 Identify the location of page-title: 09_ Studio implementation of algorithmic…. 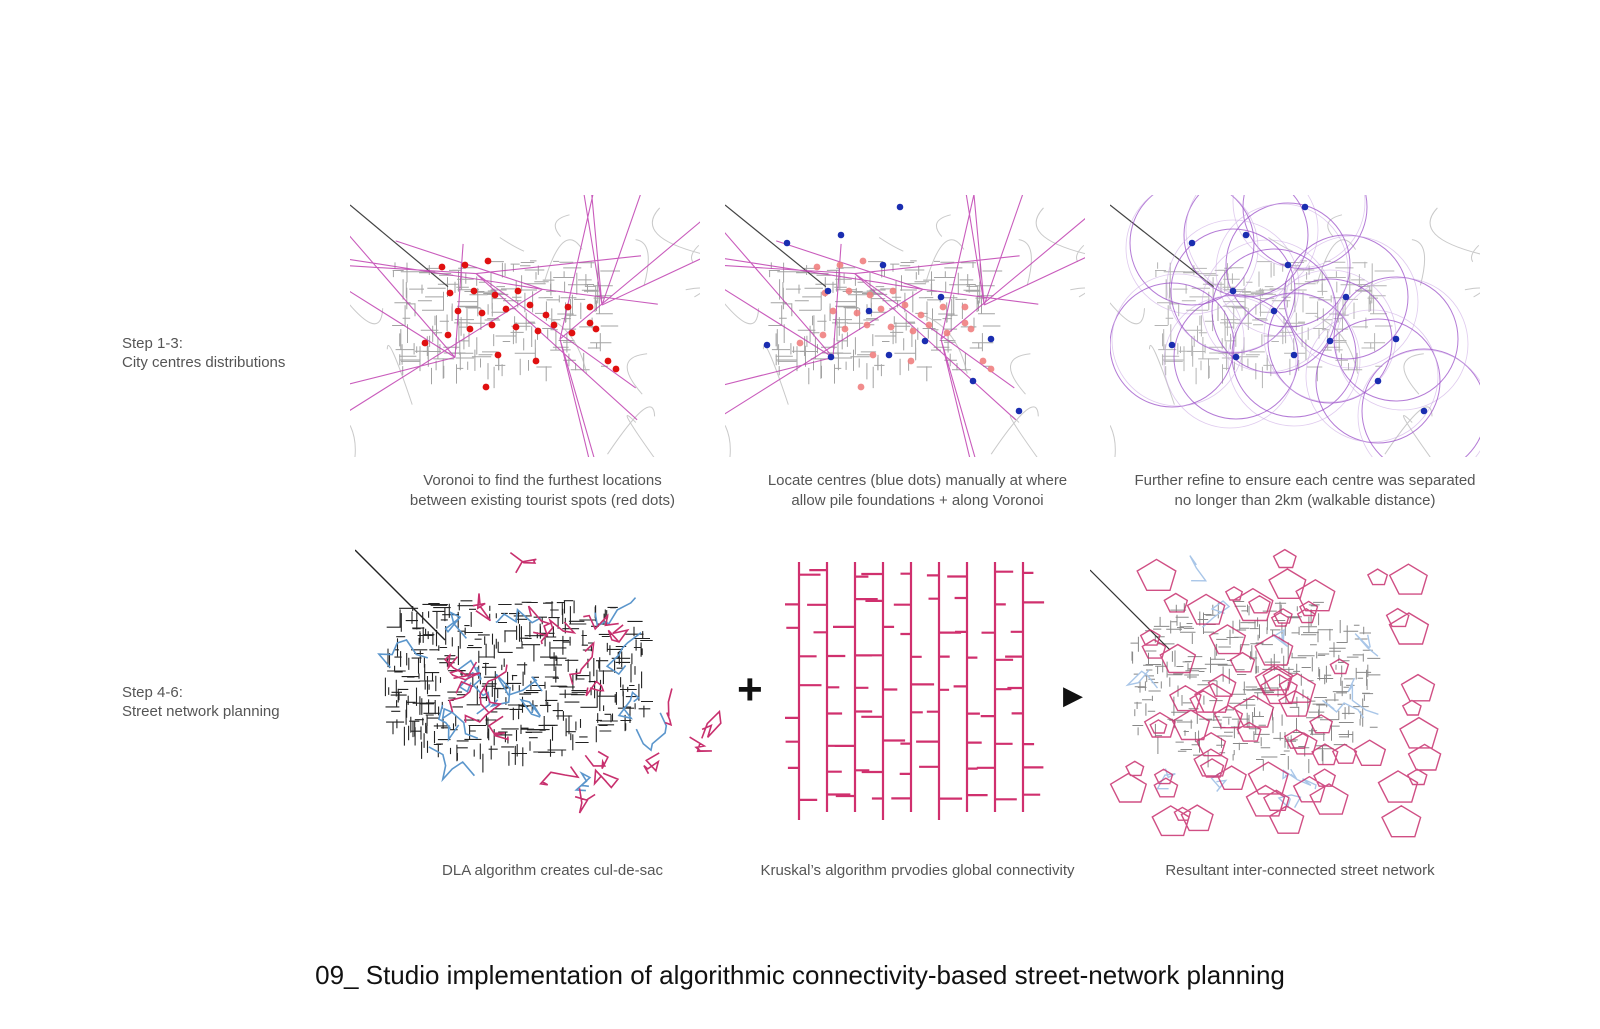
(800, 975).